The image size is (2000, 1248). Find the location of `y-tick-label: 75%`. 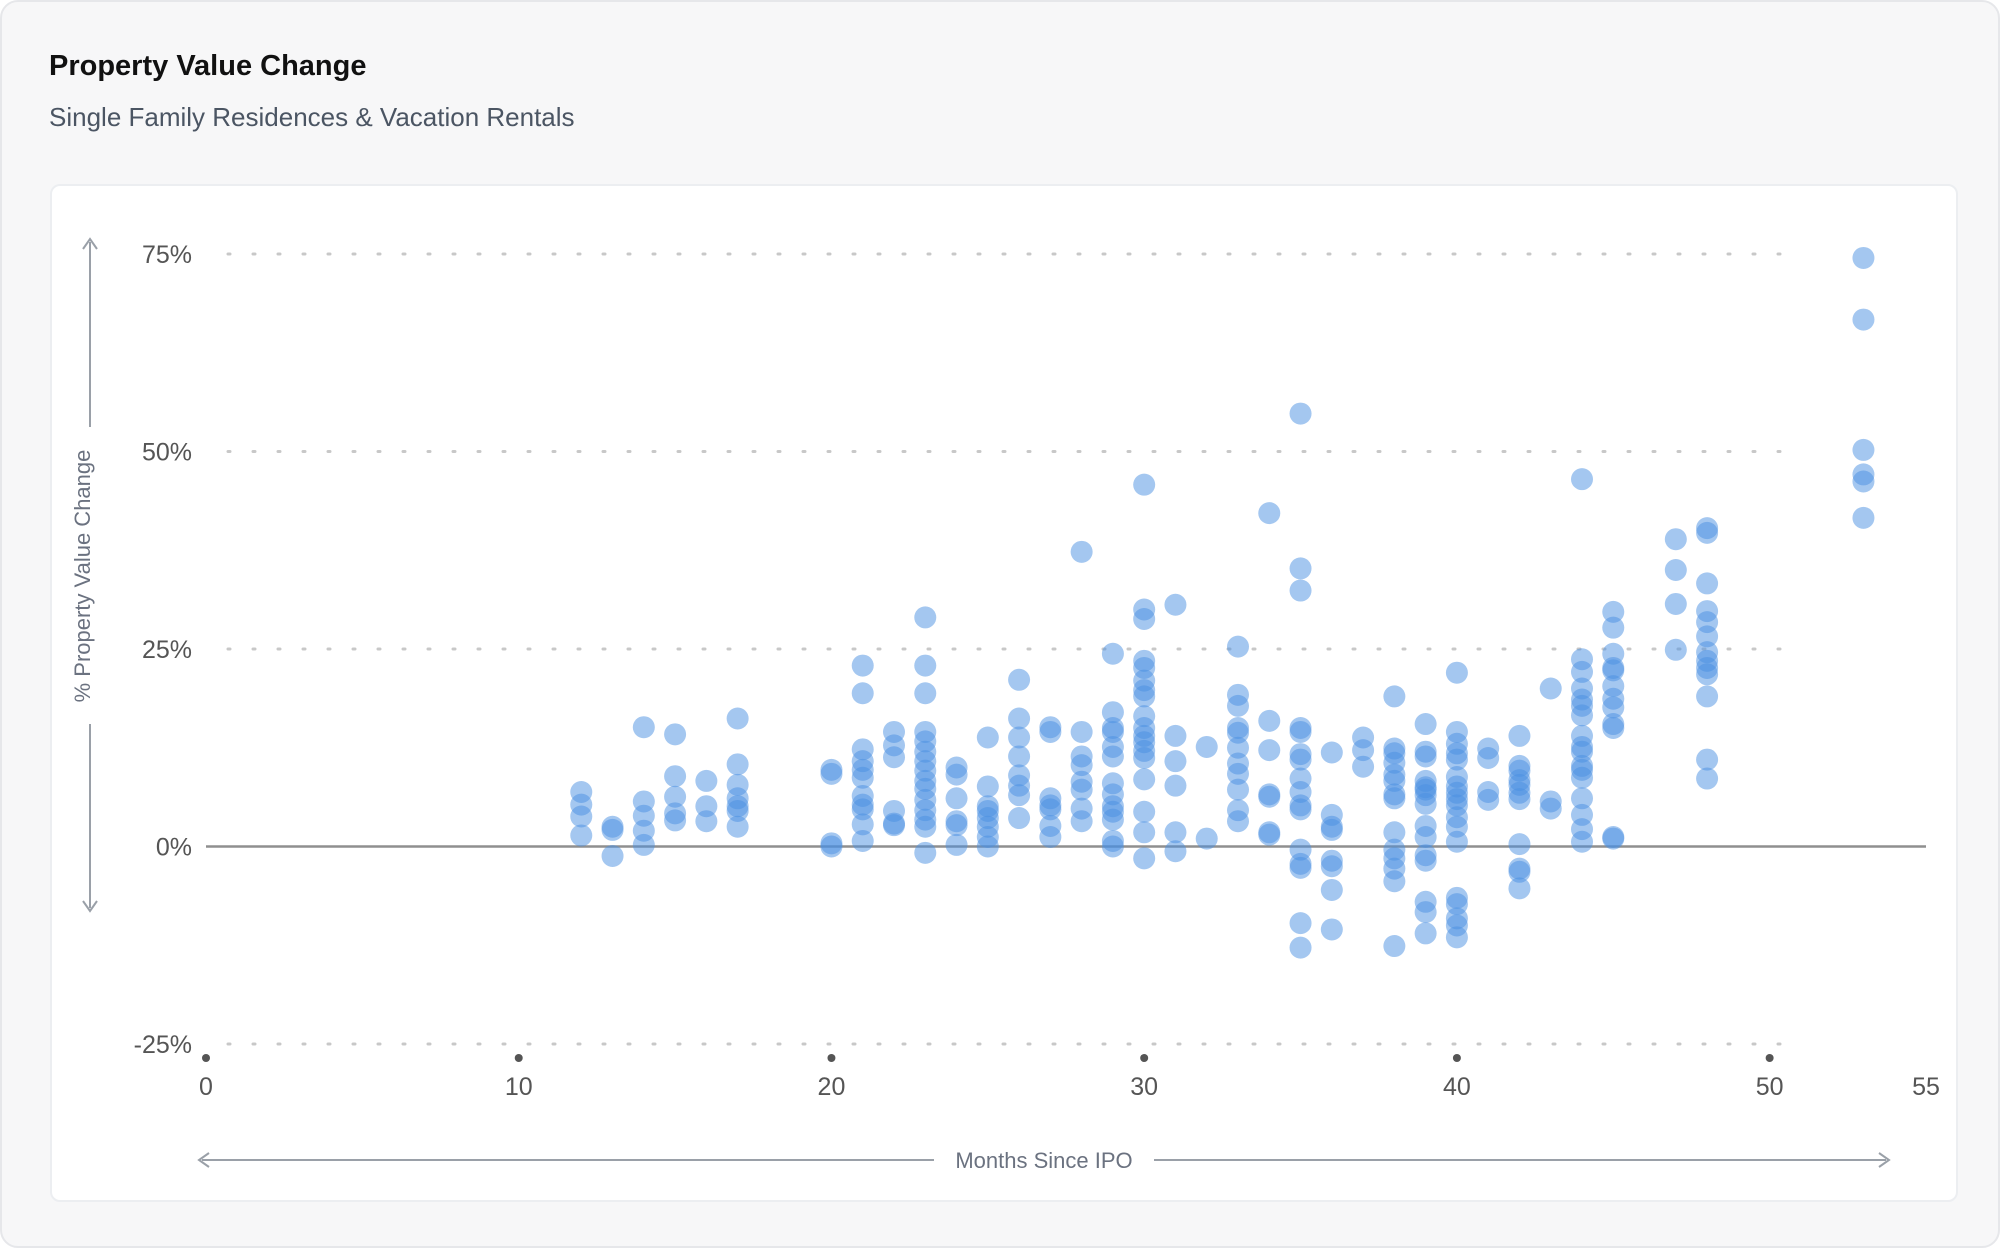

y-tick-label: 75% is located at coordinates (167, 255).